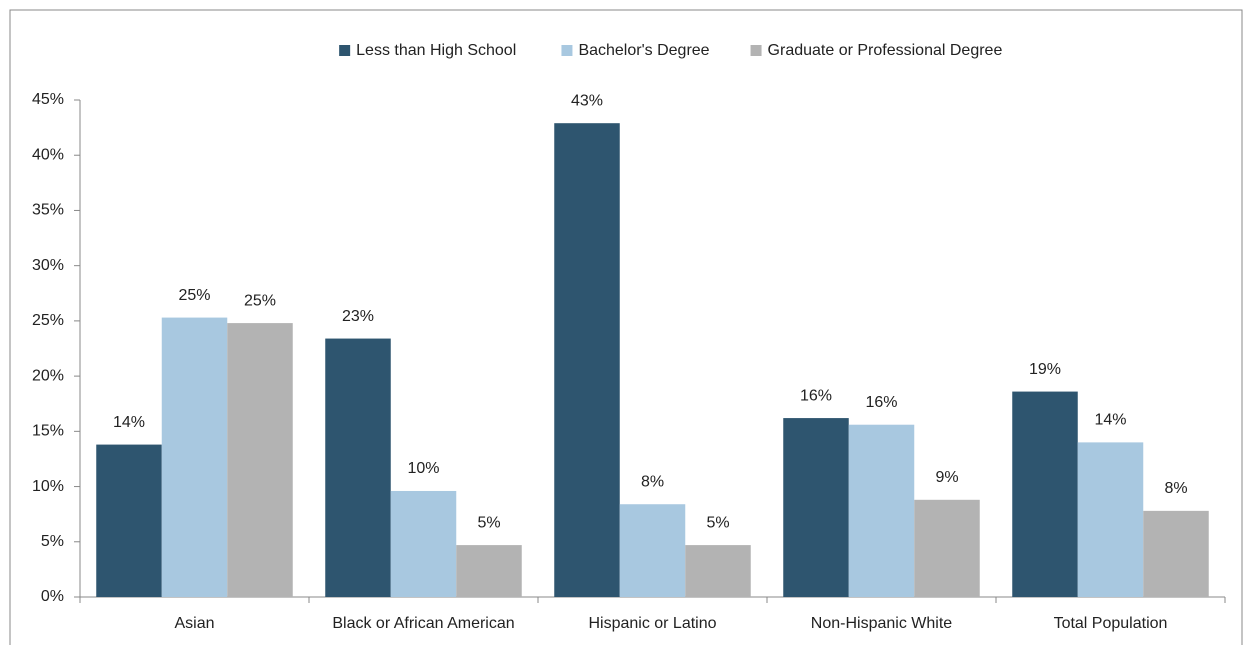 The height and width of the screenshot is (645, 1252). What do you see at coordinates (652, 623) in the screenshot?
I see `x-tick-label: Hispanic or Latino` at bounding box center [652, 623].